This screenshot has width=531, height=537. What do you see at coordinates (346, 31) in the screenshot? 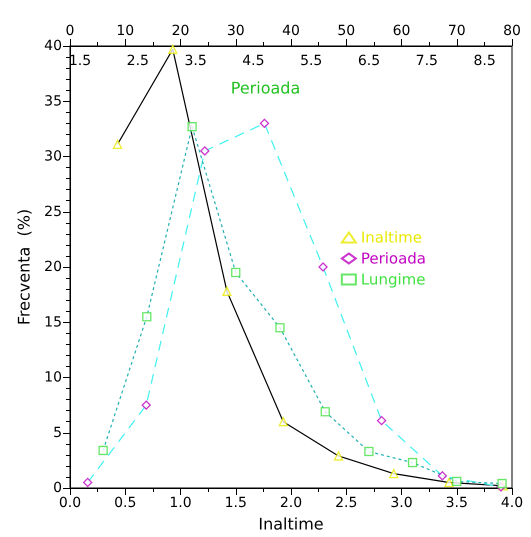
I see `x2-tick-label: 50` at bounding box center [346, 31].